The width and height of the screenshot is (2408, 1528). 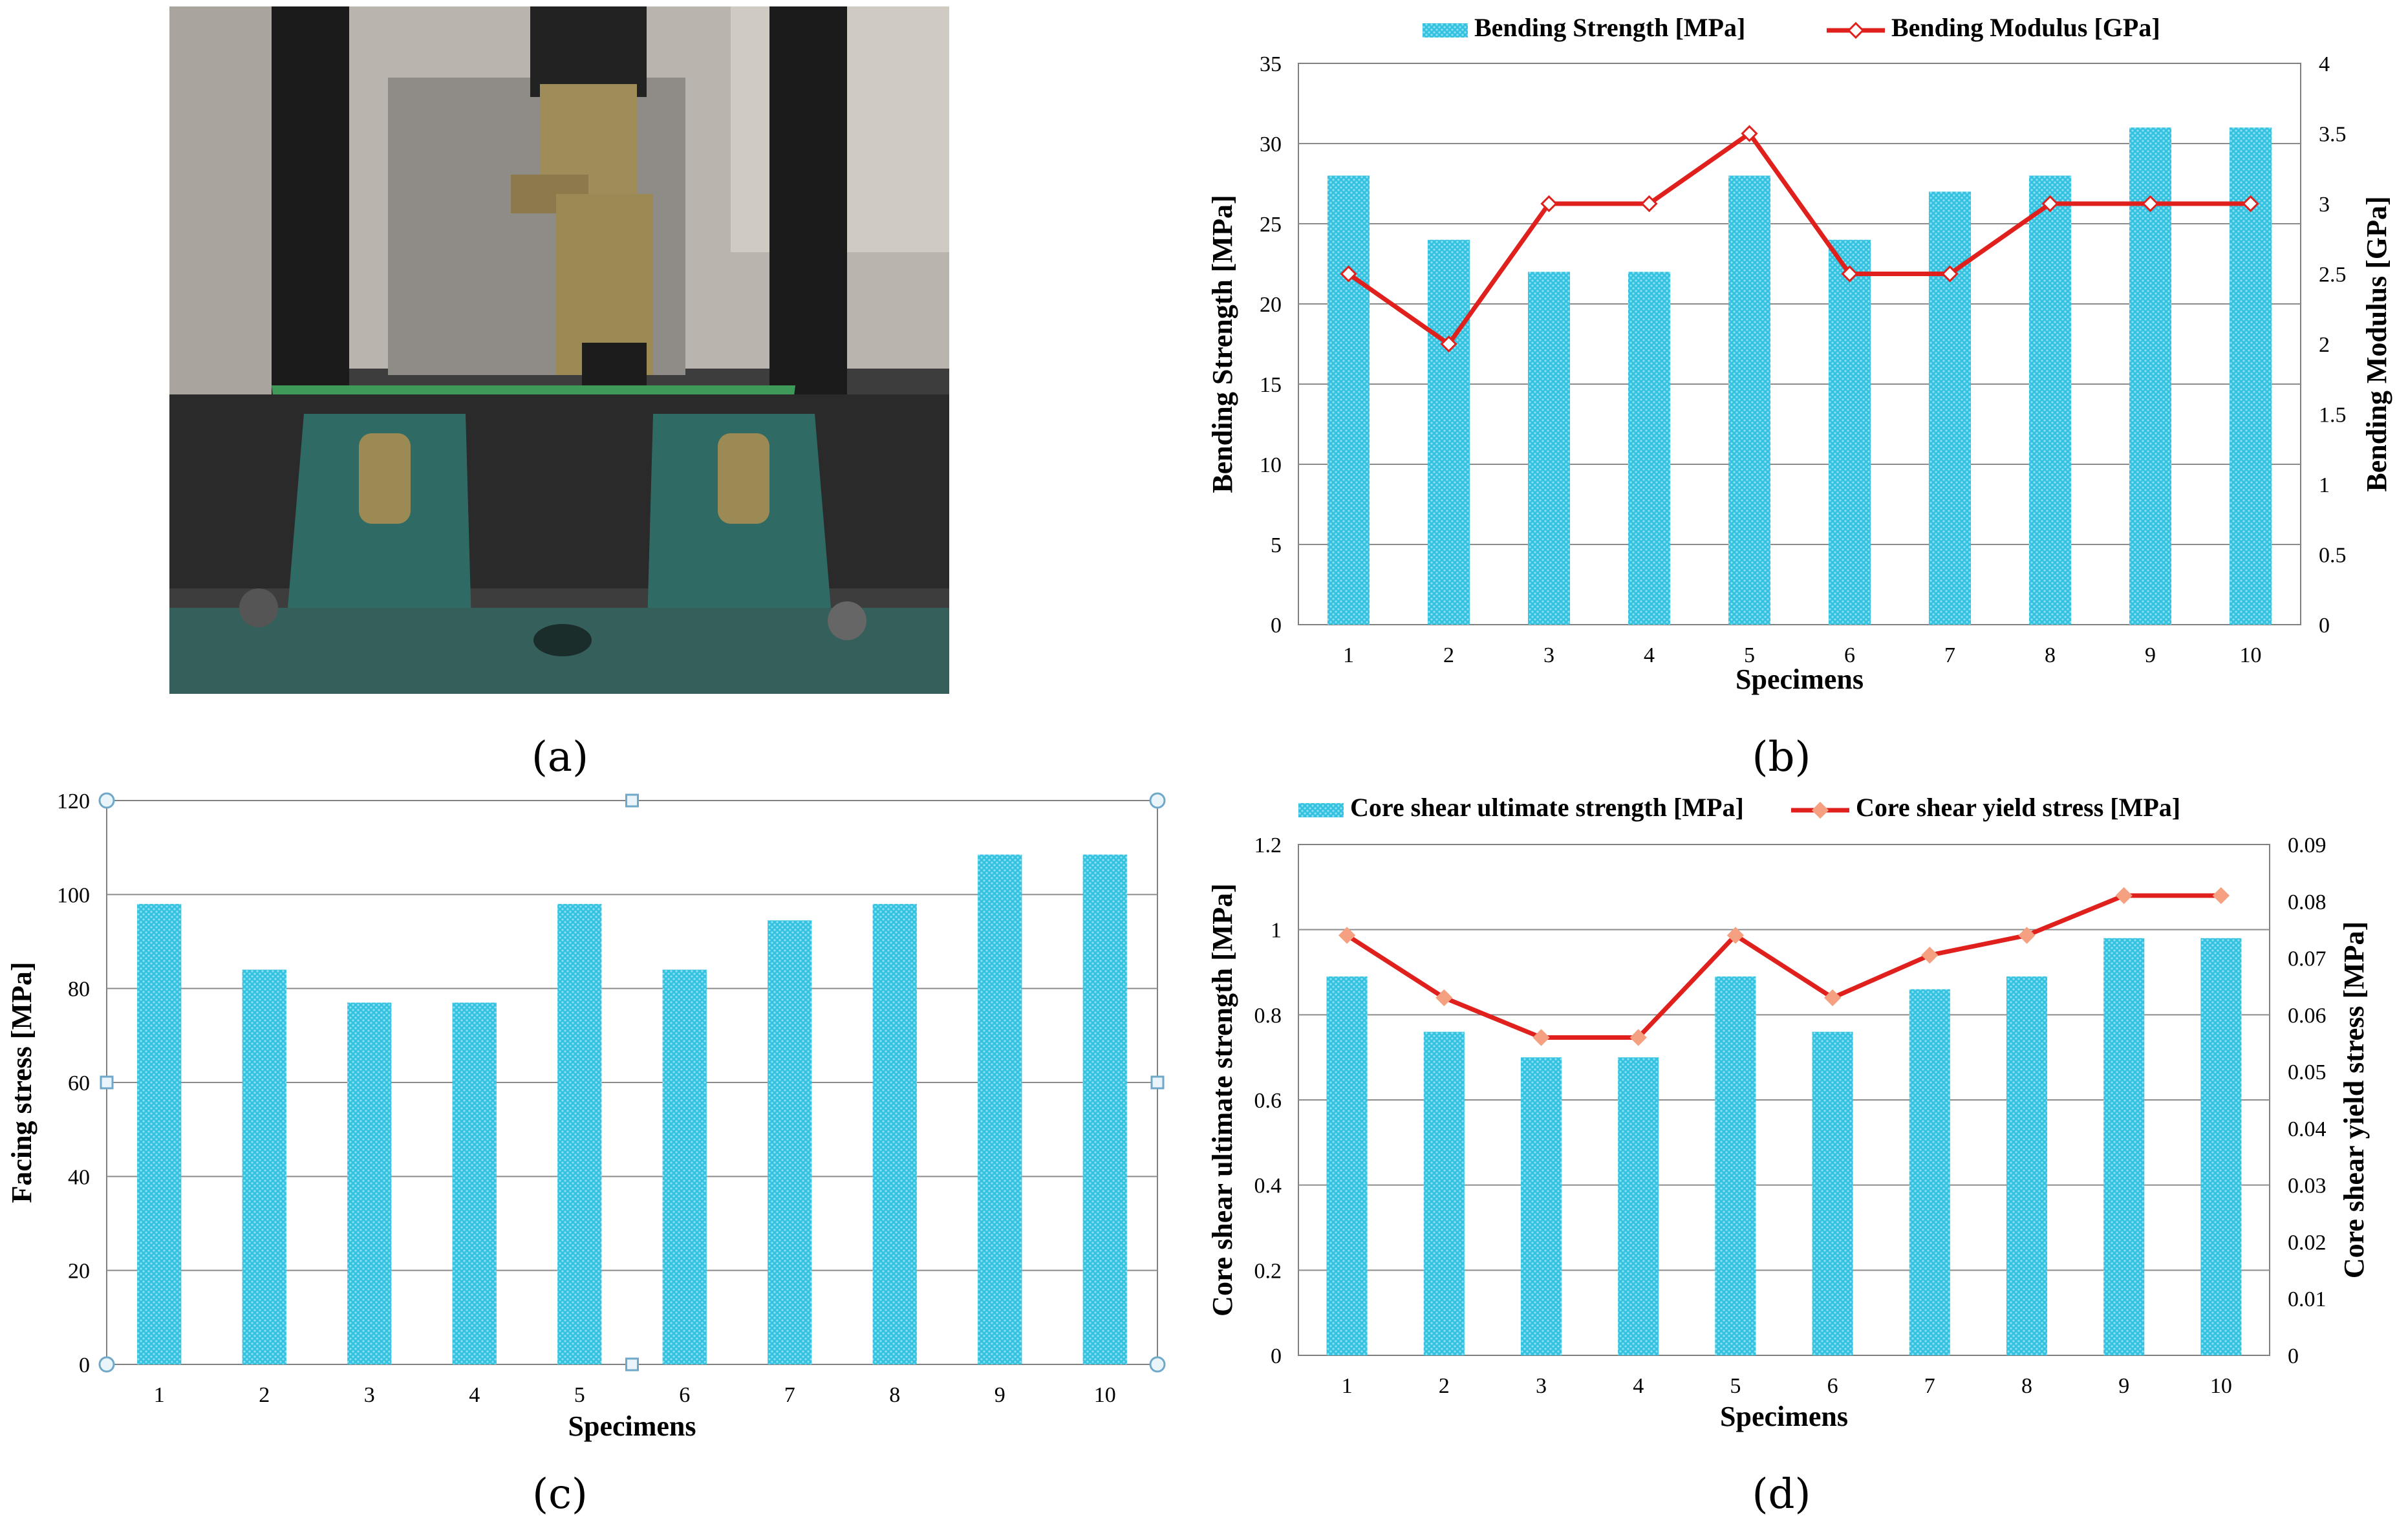 I want to click on y-axis-title: Facing stress [MPa], so click(x=22, y=1082).